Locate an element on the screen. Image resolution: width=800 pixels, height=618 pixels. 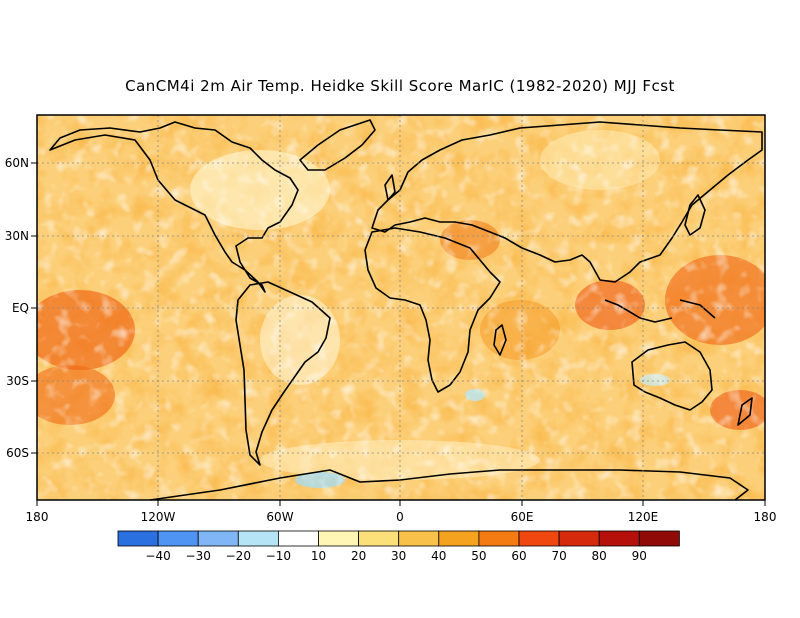
lon-label: 120E is located at coordinates (643, 517).